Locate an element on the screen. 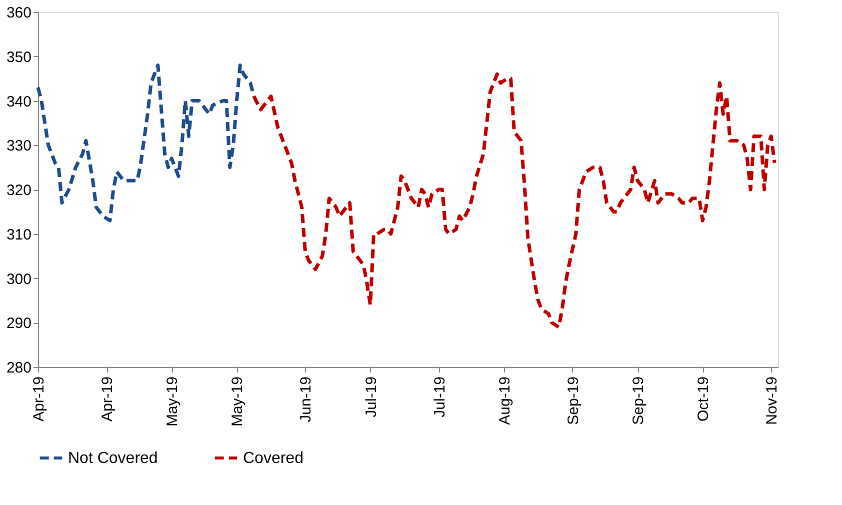 The width and height of the screenshot is (842, 505). y-tick-label: 310 is located at coordinates (19, 235).